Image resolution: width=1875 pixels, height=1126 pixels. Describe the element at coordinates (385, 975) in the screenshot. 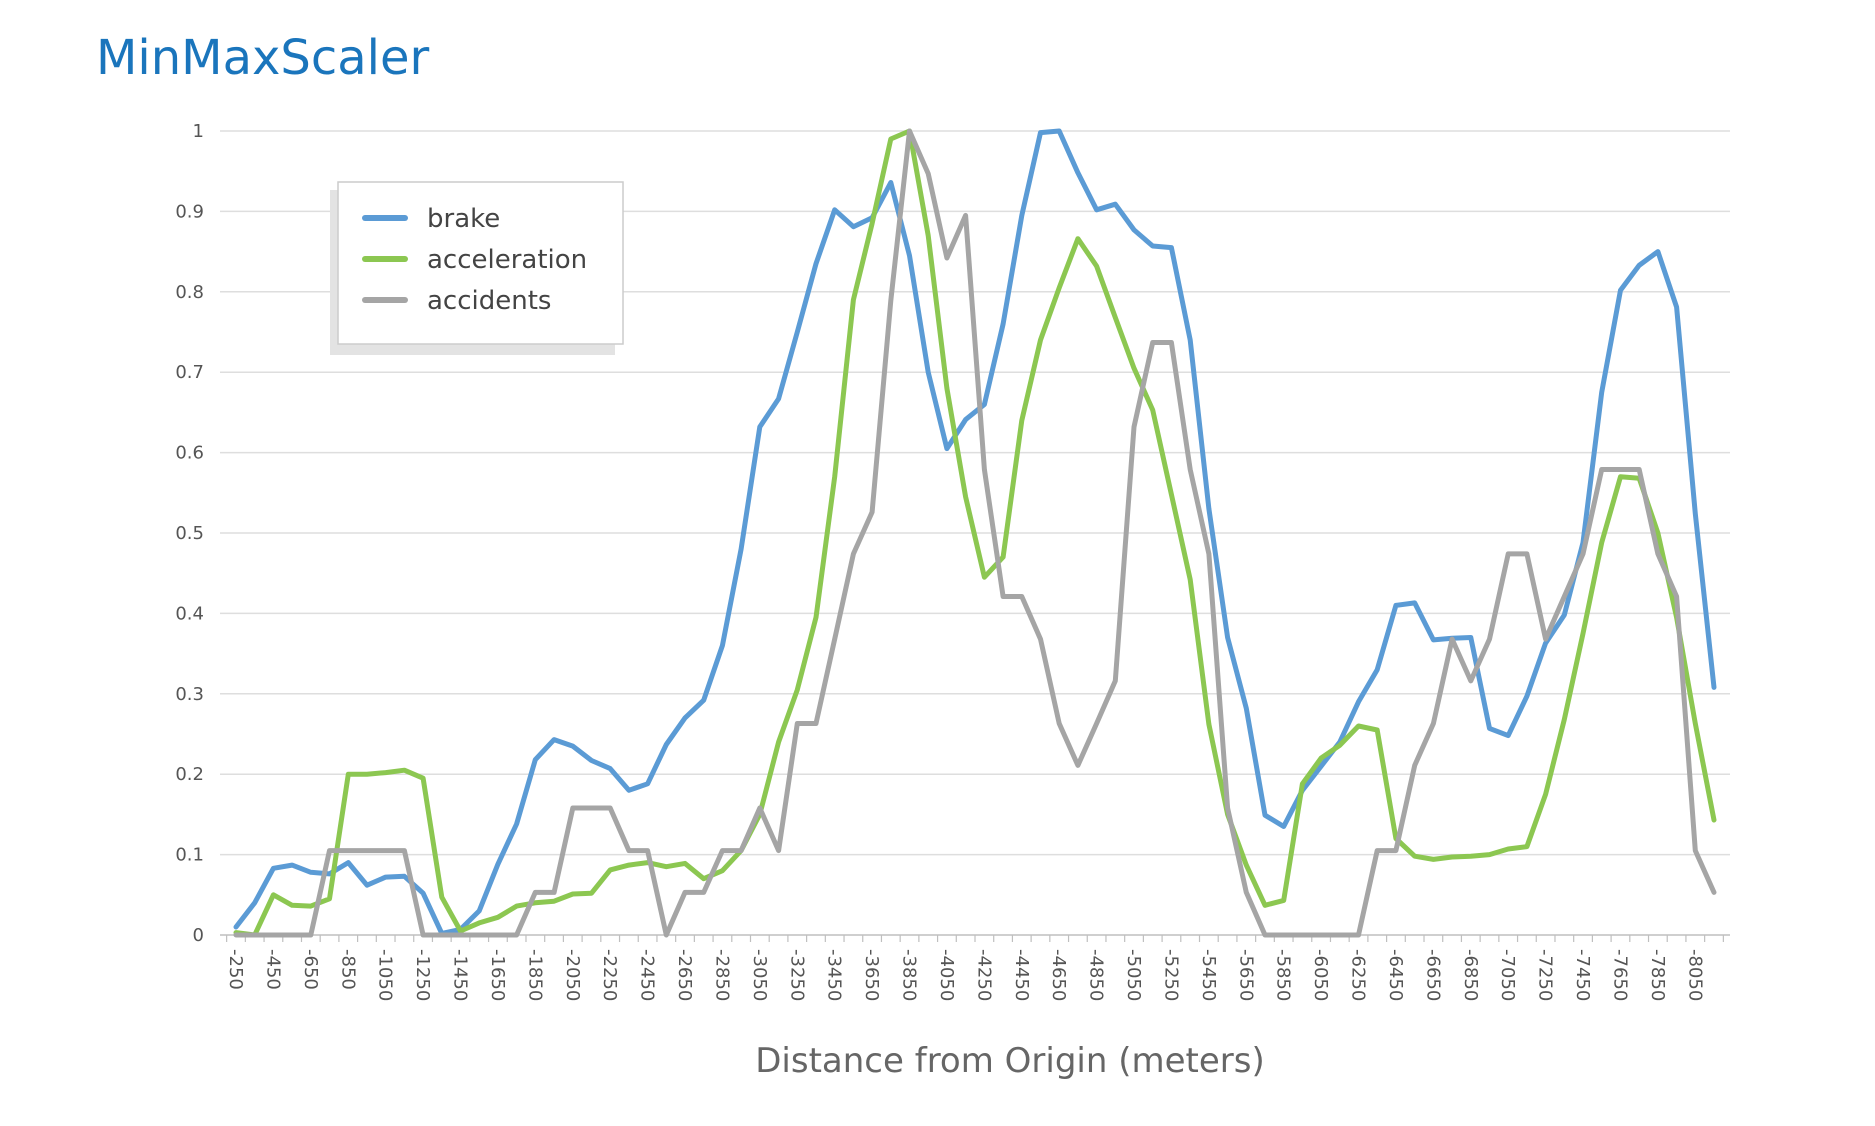

I see `x-tick-label: -1050` at that location.